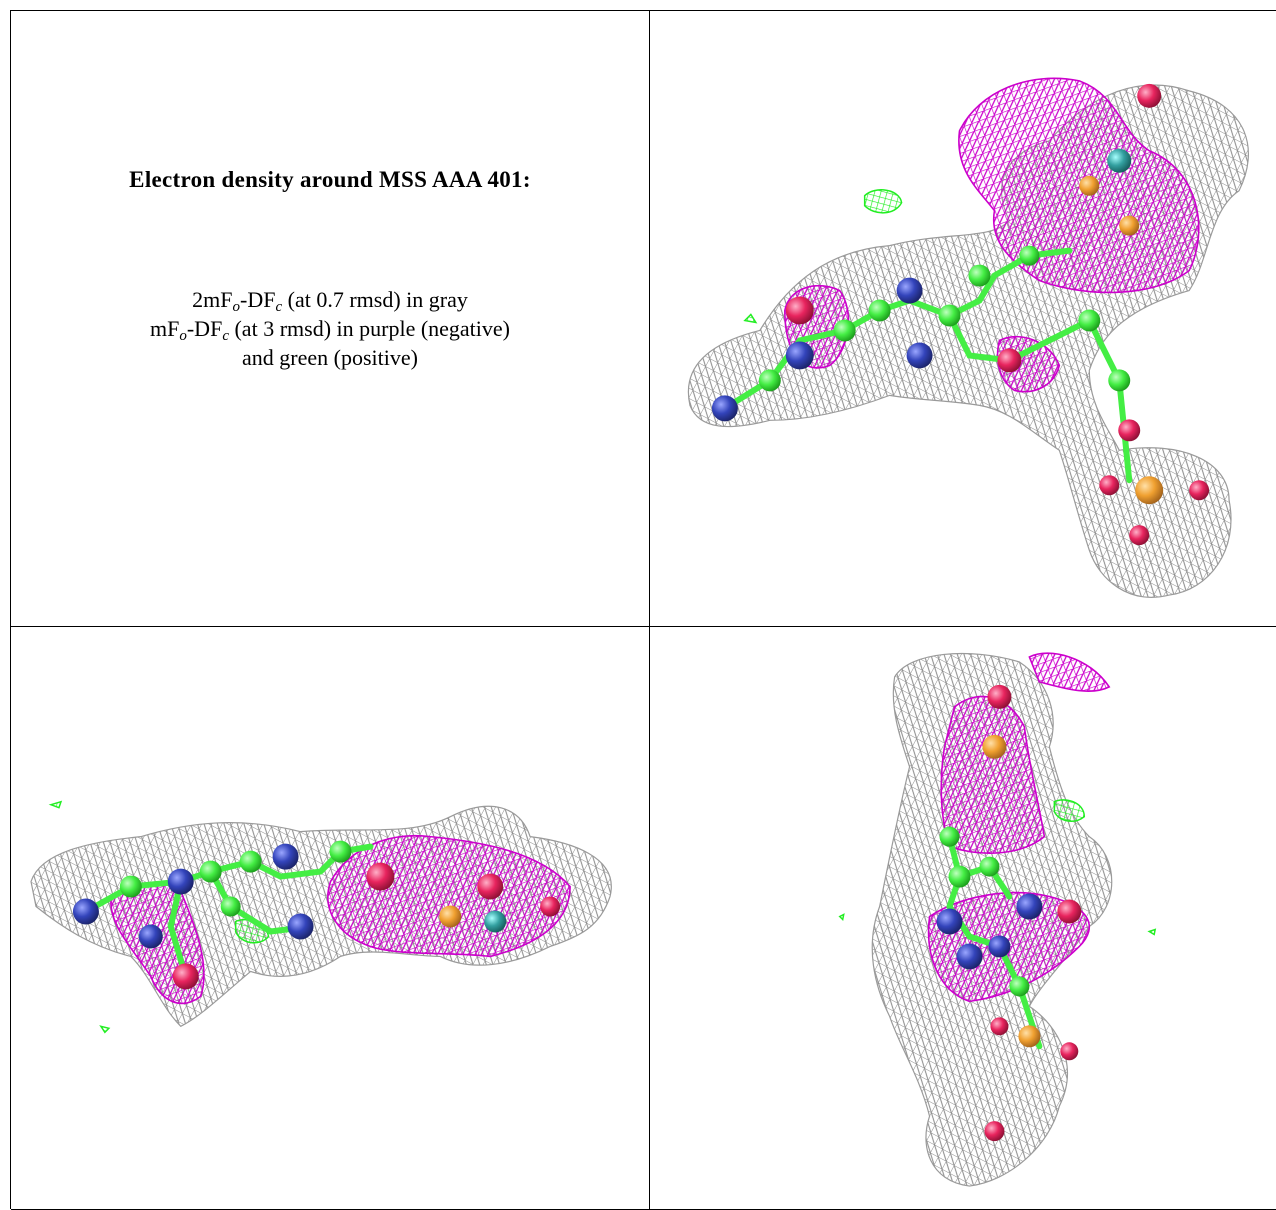  What do you see at coordinates (330, 301) in the screenshot?
I see `legend-line-gray: 2mFo-DFc (at 0.7 rmsd) in gray` at bounding box center [330, 301].